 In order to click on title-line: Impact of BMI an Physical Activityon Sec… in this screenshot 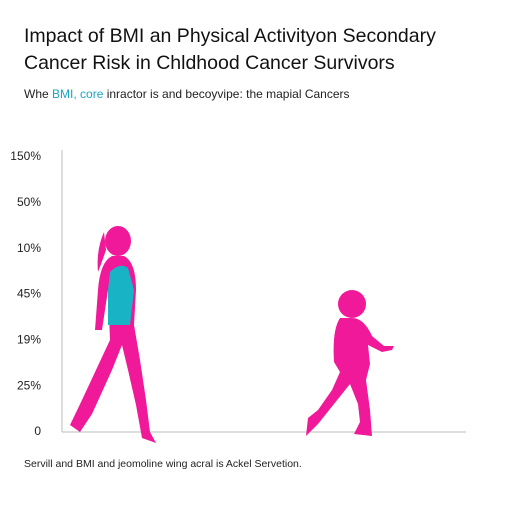, I will do `click(230, 36)`.